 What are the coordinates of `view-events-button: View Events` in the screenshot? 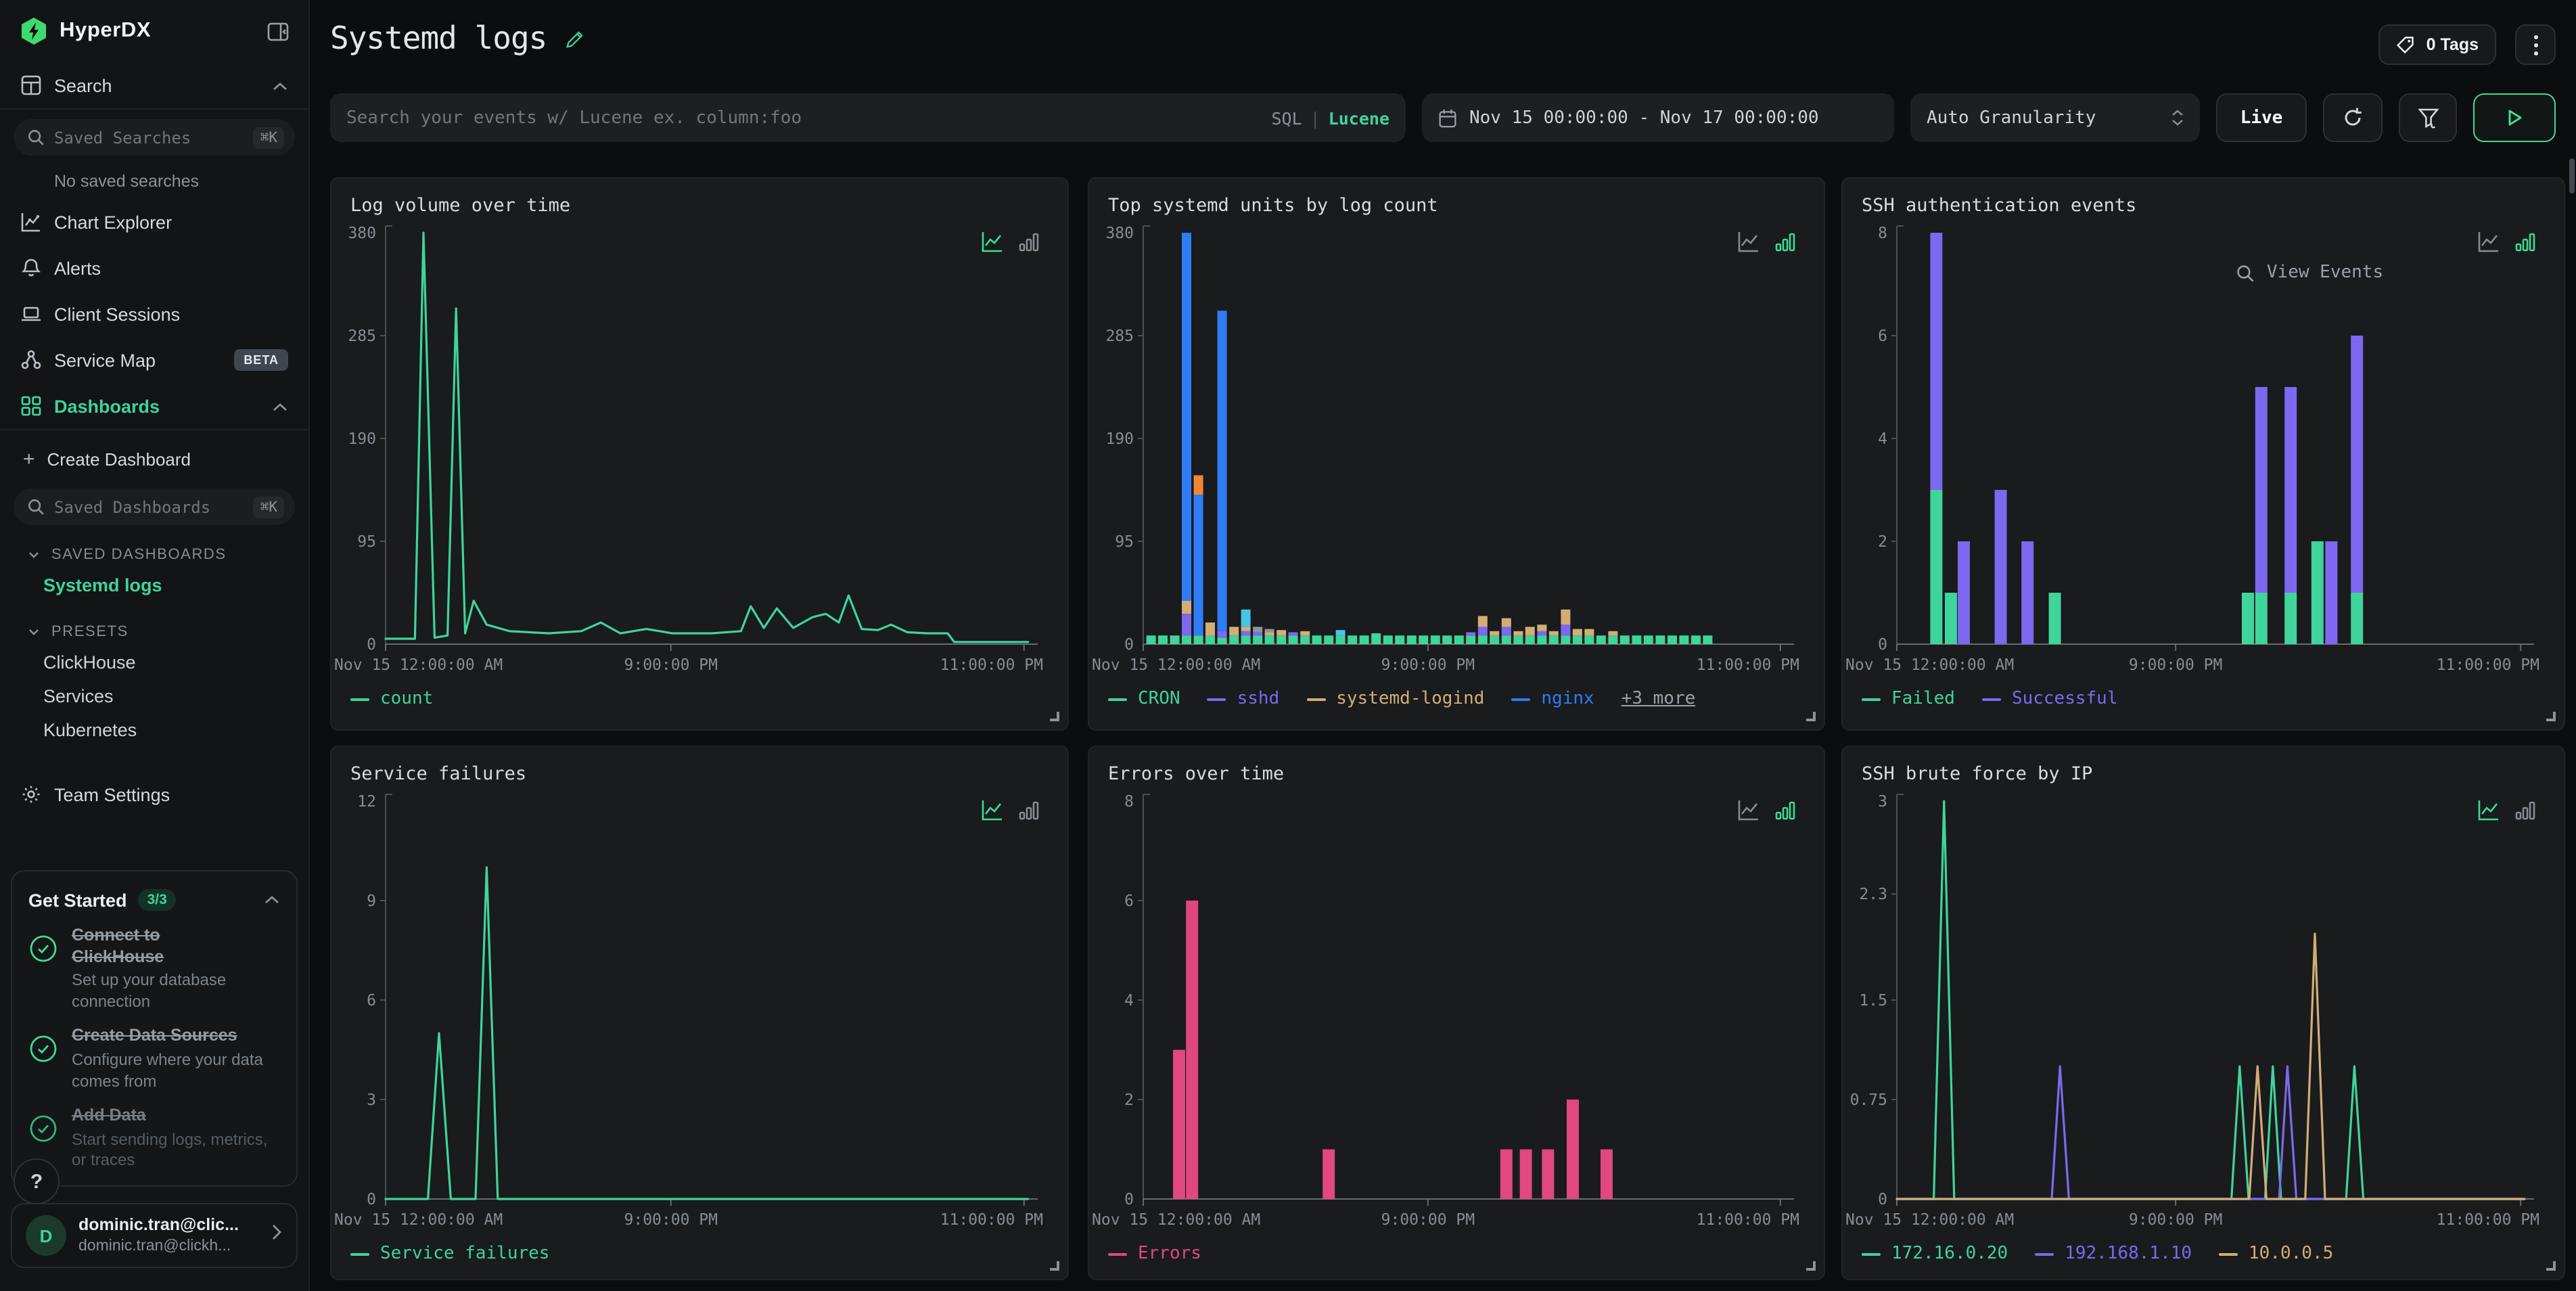 It's located at (2309, 273).